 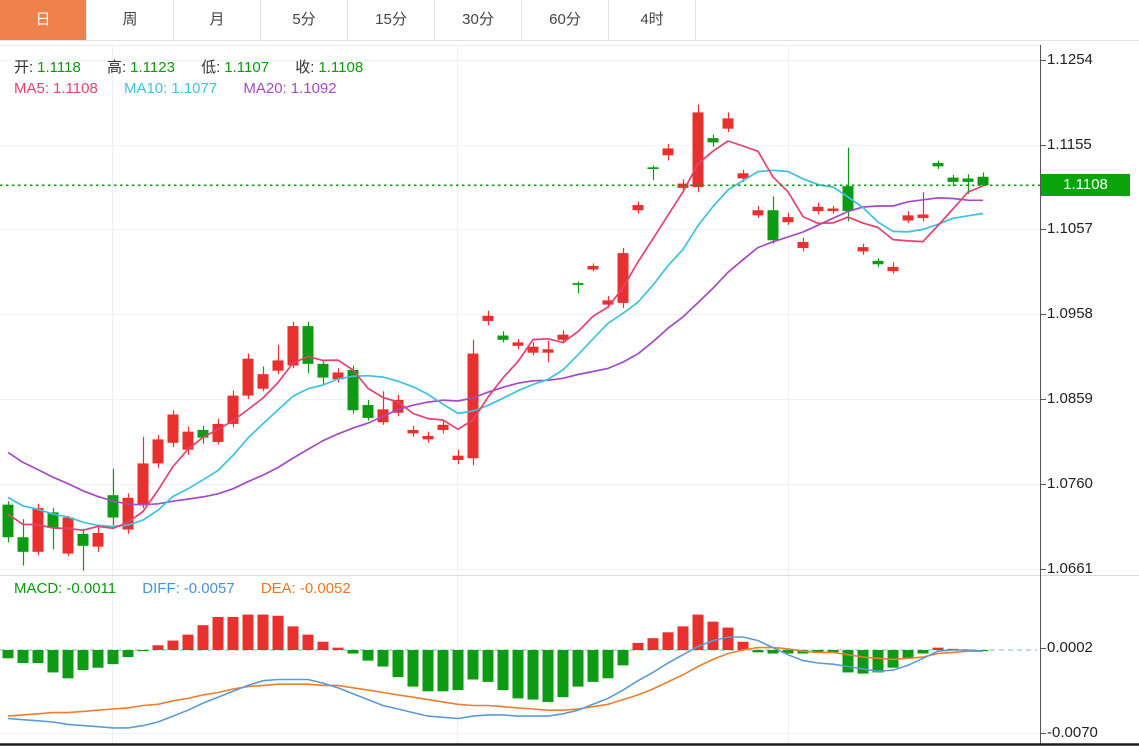 What do you see at coordinates (265, 88) in the screenshot?
I see `ma20-label: MA20:` at bounding box center [265, 88].